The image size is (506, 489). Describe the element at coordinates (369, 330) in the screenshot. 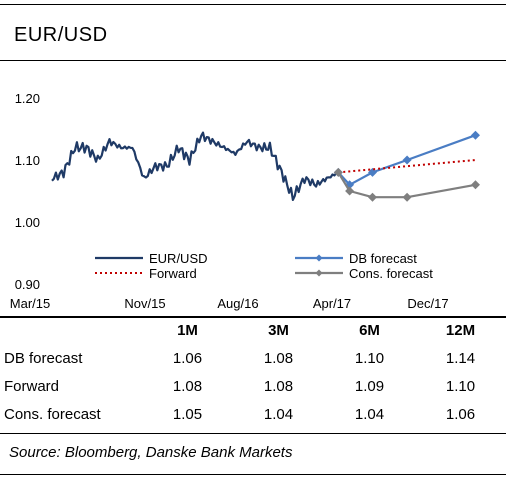

I see `table-header-cell: 6M` at that location.